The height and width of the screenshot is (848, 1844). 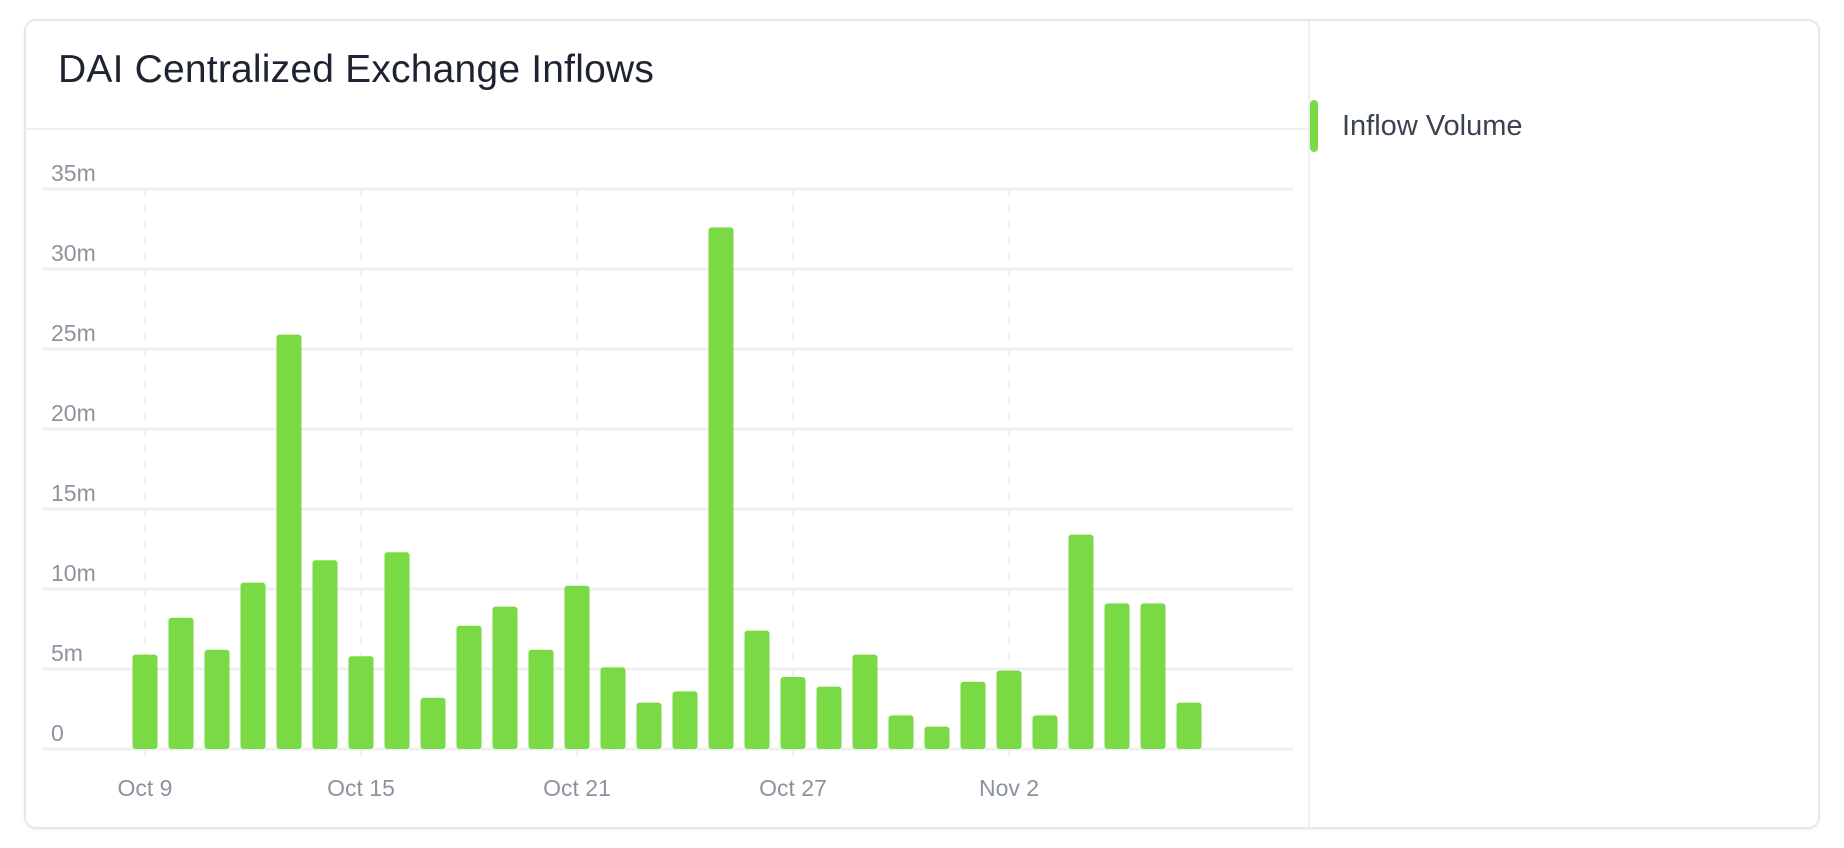 What do you see at coordinates (73, 453) in the screenshot?
I see `y-axis-labels: 0 5m 10m 15m 20m 25m 30m 35m` at bounding box center [73, 453].